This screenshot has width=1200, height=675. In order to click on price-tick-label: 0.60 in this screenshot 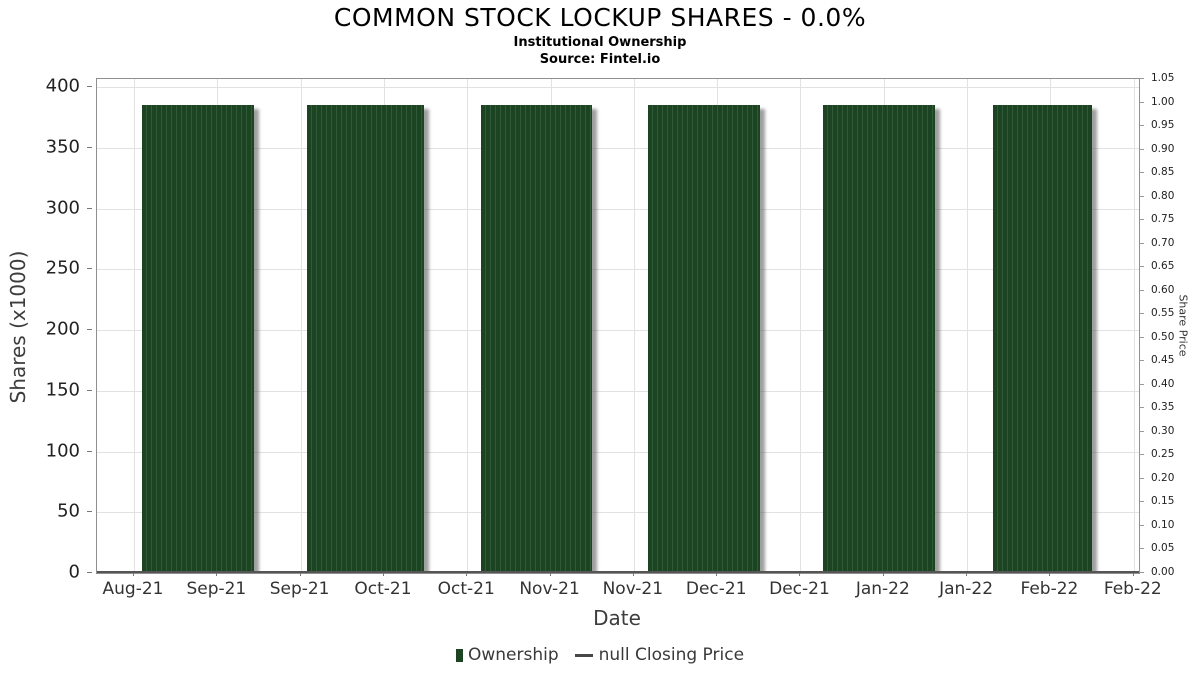, I will do `click(1163, 289)`.